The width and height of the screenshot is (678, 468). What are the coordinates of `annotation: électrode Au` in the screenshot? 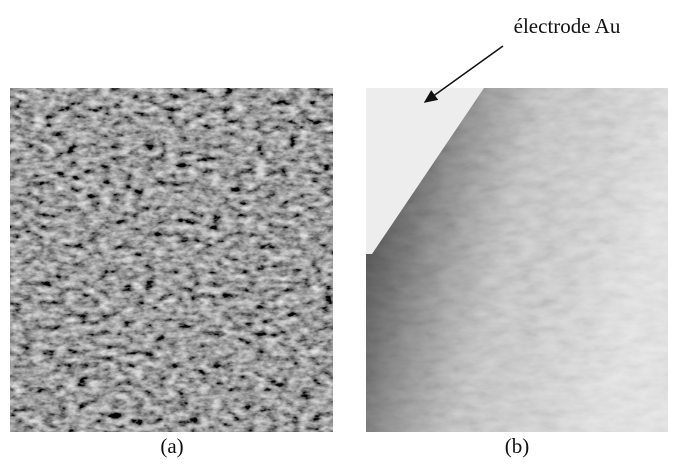 It's located at (567, 26).